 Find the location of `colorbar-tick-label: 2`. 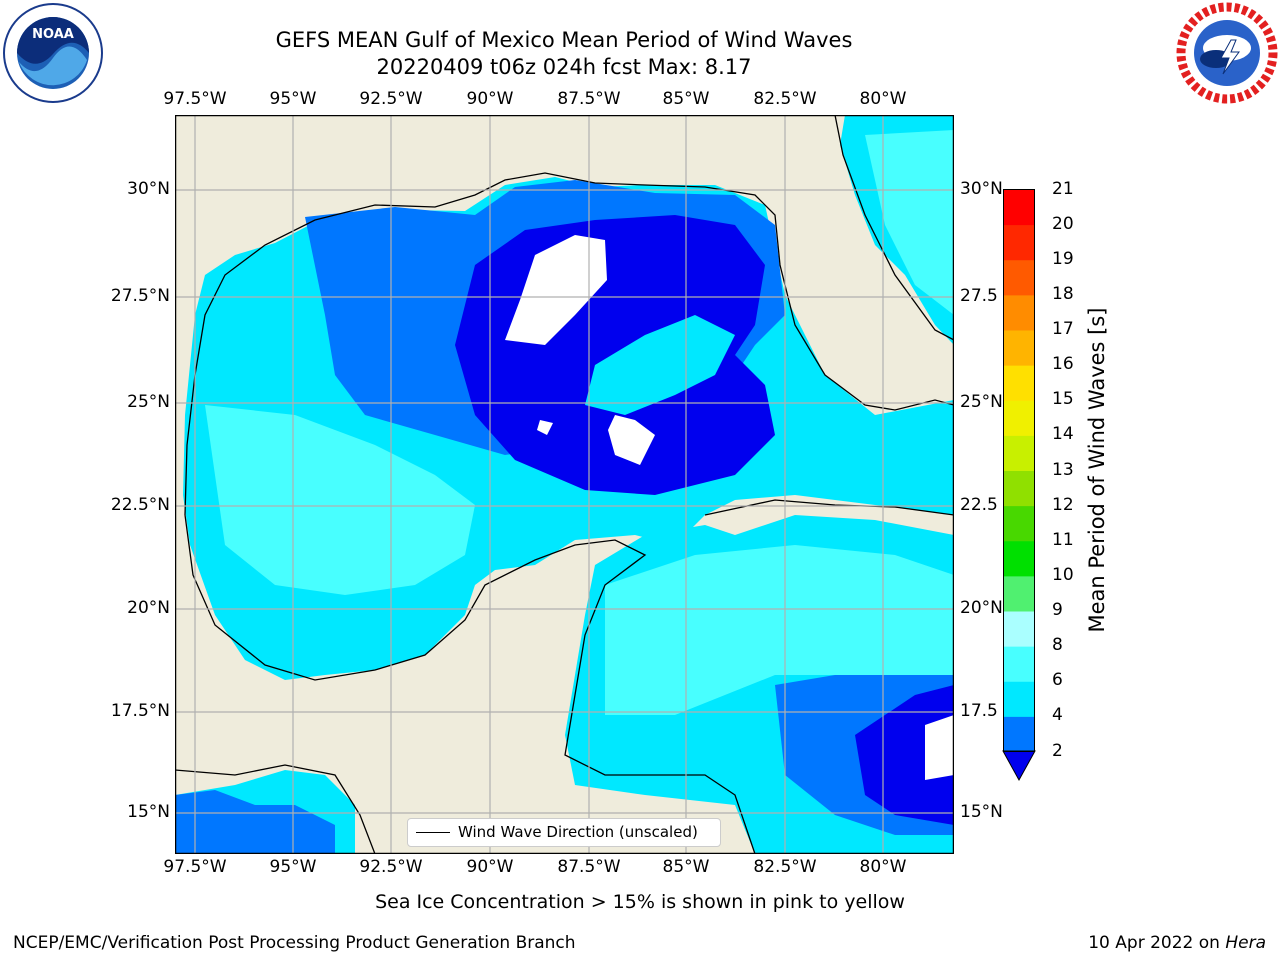

colorbar-tick-label: 2 is located at coordinates (1057, 750).